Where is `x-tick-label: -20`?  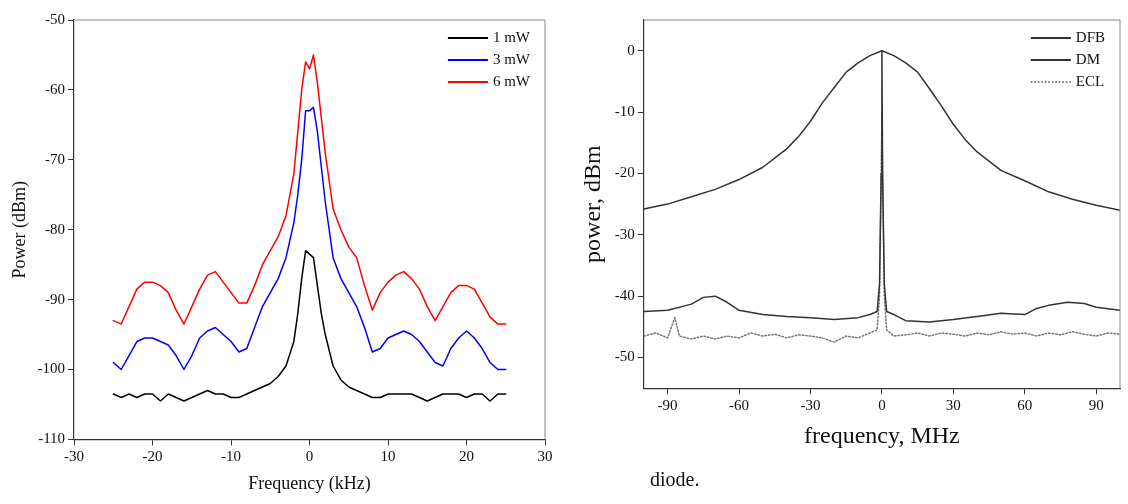
x-tick-label: -20 is located at coordinates (152, 456).